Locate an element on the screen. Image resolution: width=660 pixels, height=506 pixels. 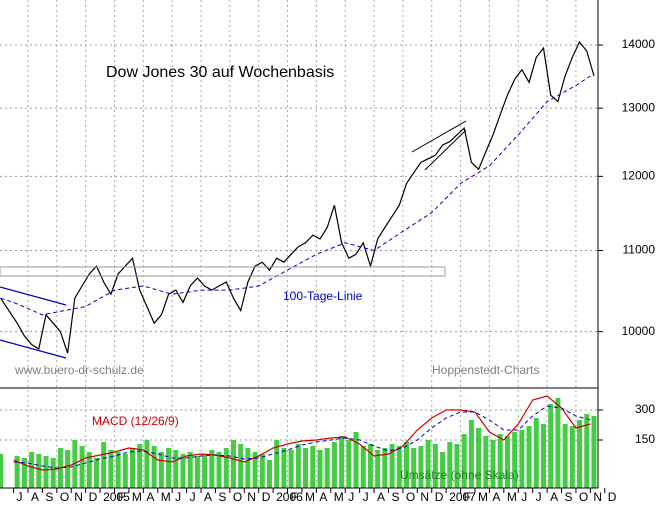
annotation: www.buero-dr-schulz.de is located at coordinates (79, 370).